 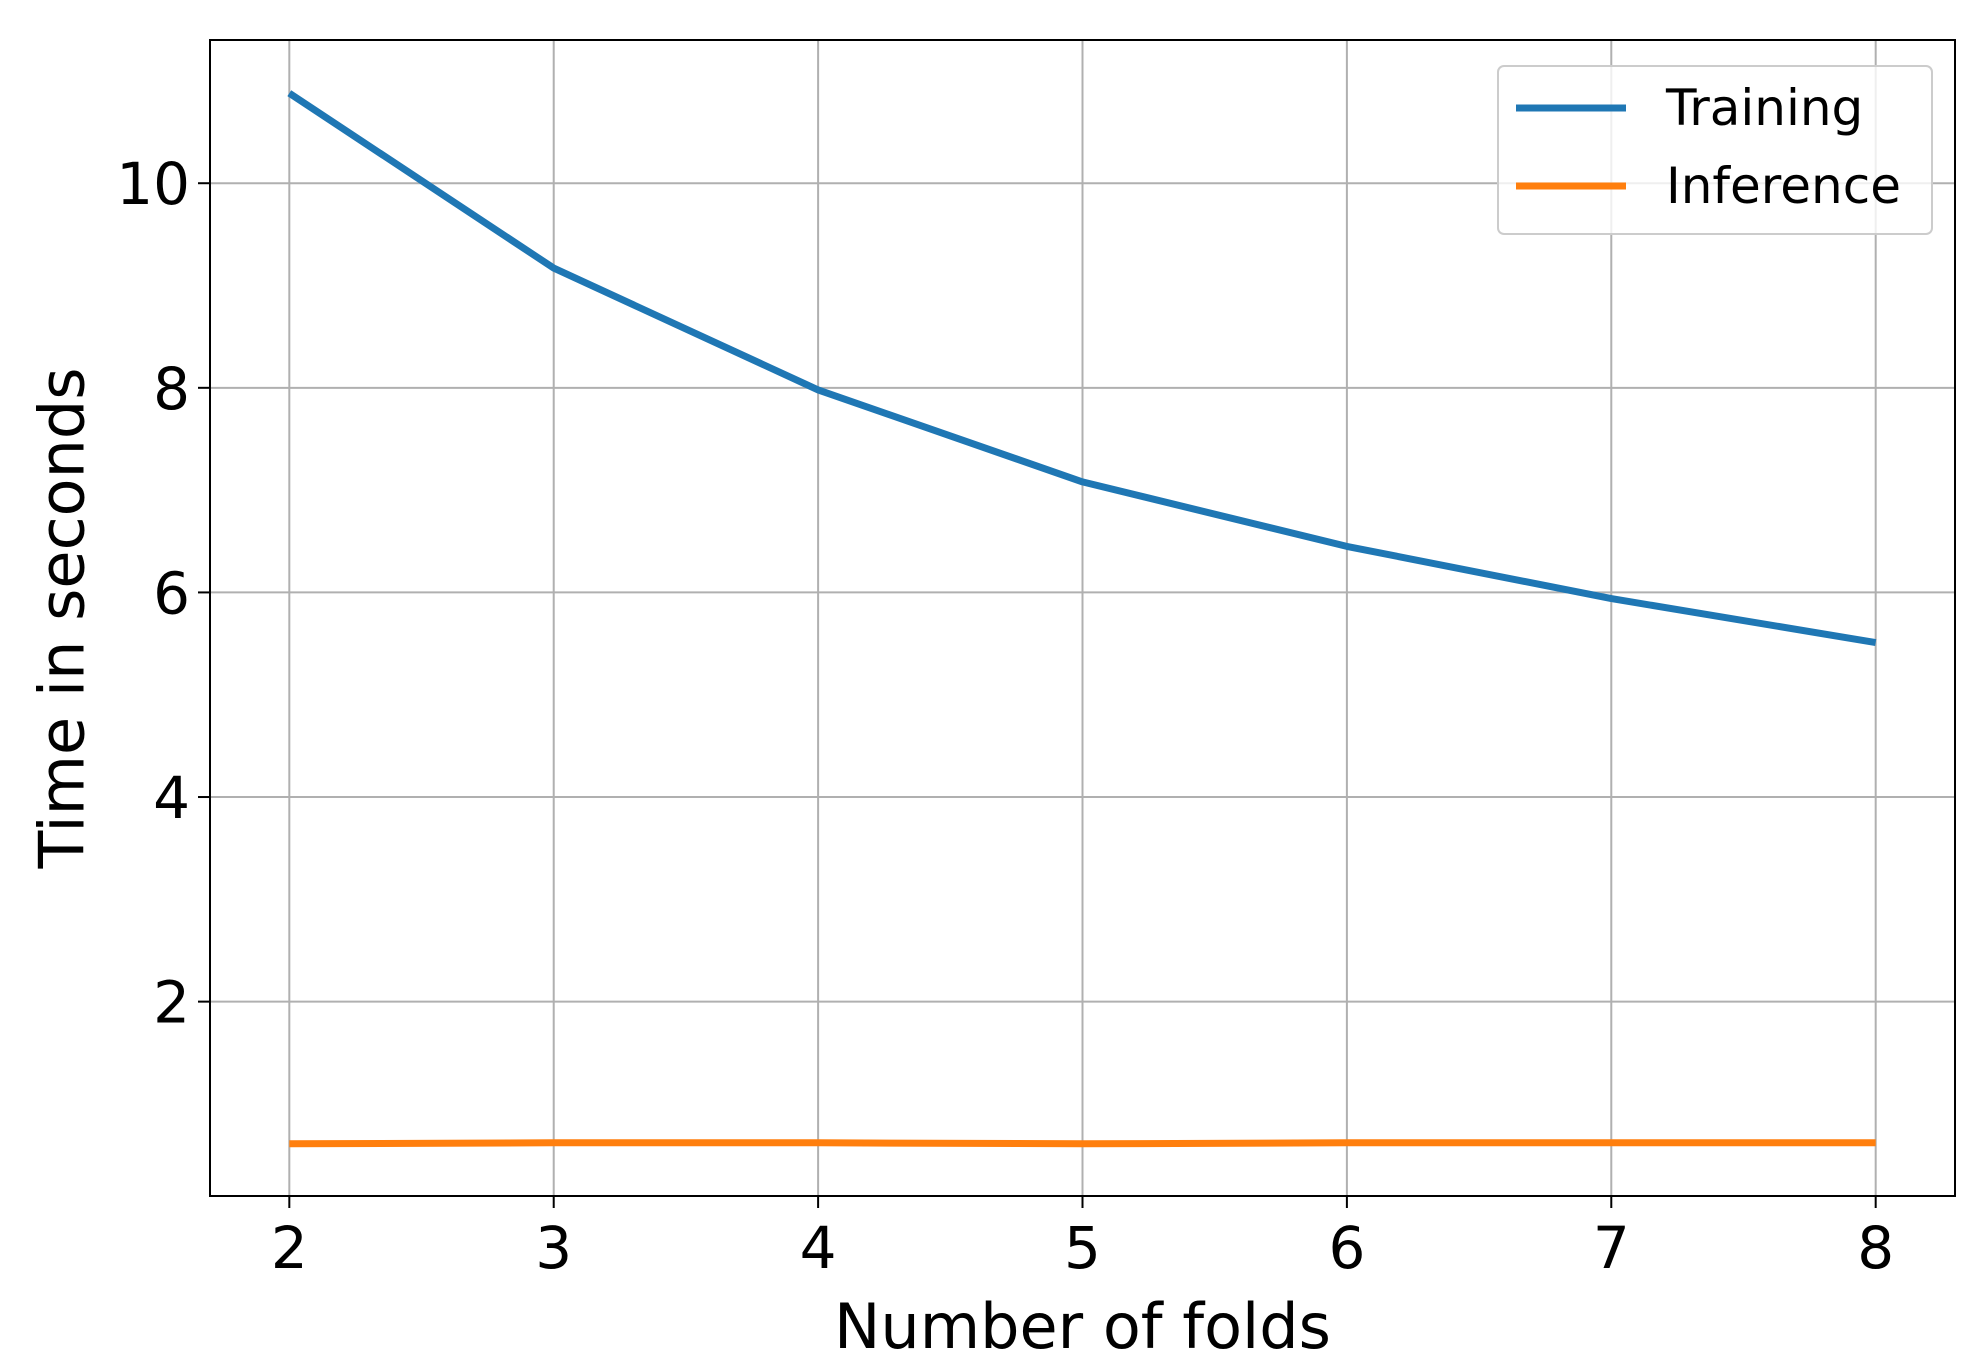 I want to click on y-axis-label: Time in seconds, so click(x=62, y=618).